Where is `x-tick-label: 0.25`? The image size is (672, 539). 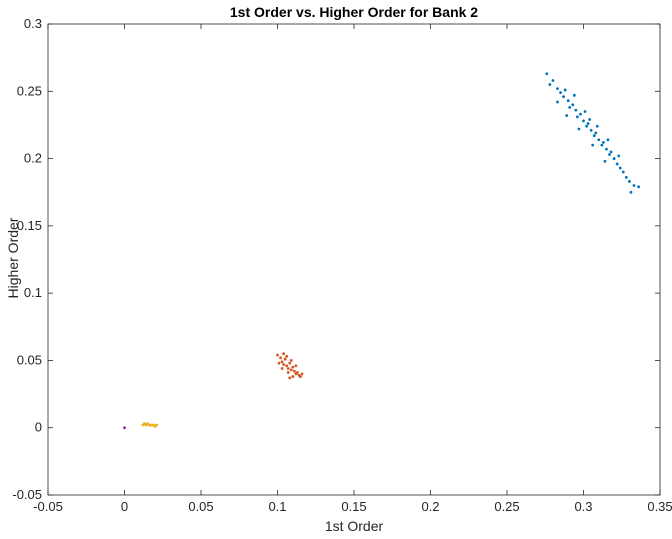 x-tick-label: 0.25 is located at coordinates (506, 506).